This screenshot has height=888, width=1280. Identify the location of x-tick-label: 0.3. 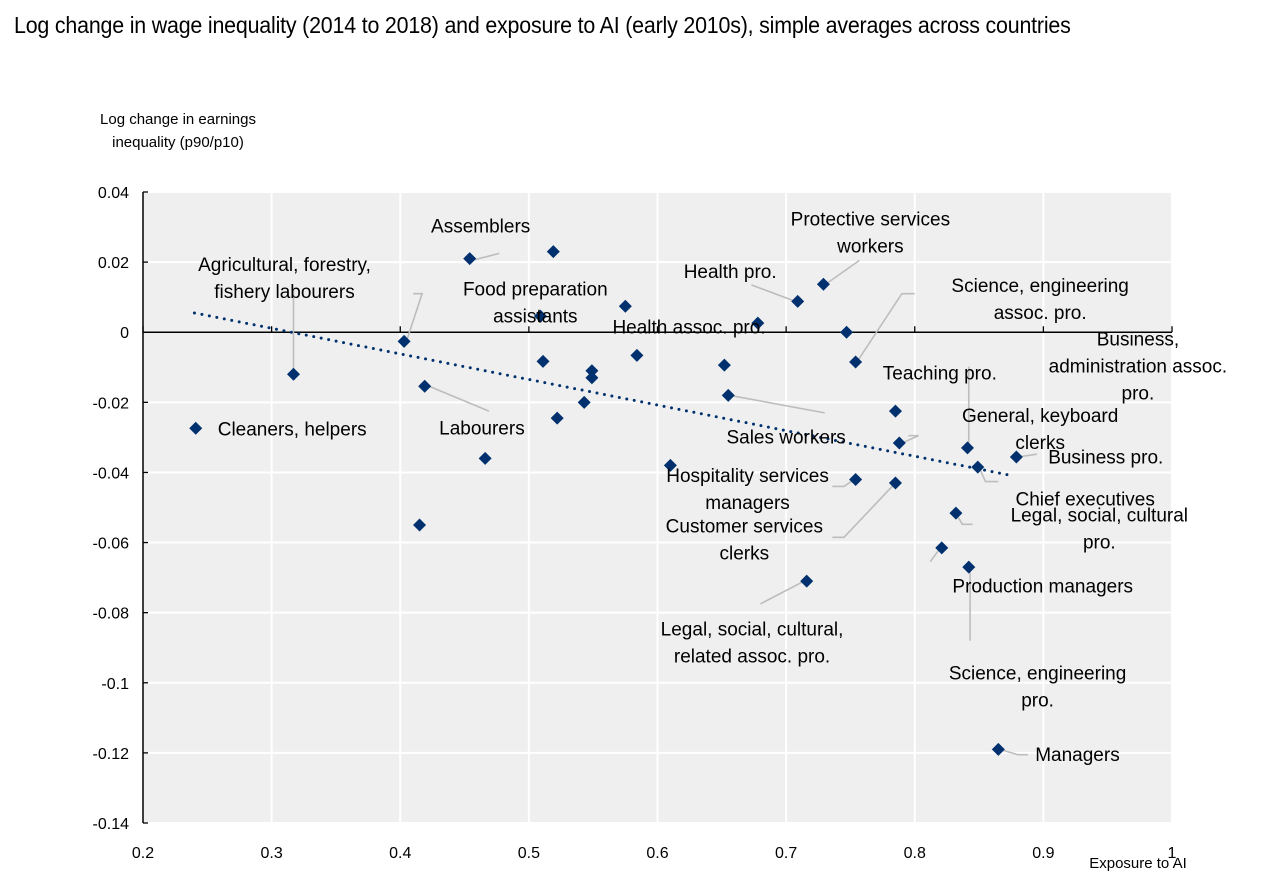
(272, 853).